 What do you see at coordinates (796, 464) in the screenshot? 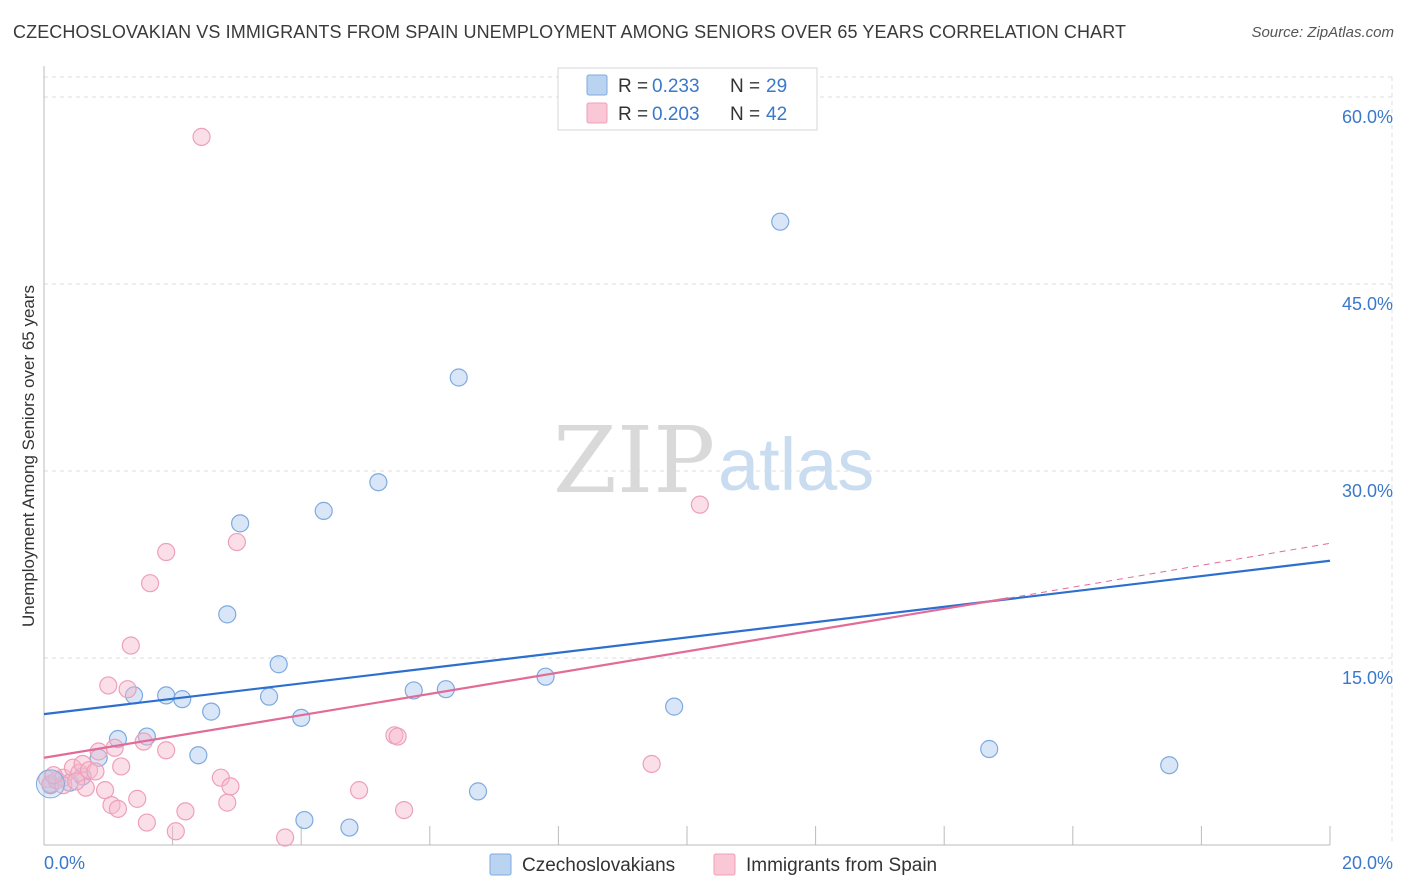
I see `watermark-atlas: atlas` at bounding box center [796, 464].